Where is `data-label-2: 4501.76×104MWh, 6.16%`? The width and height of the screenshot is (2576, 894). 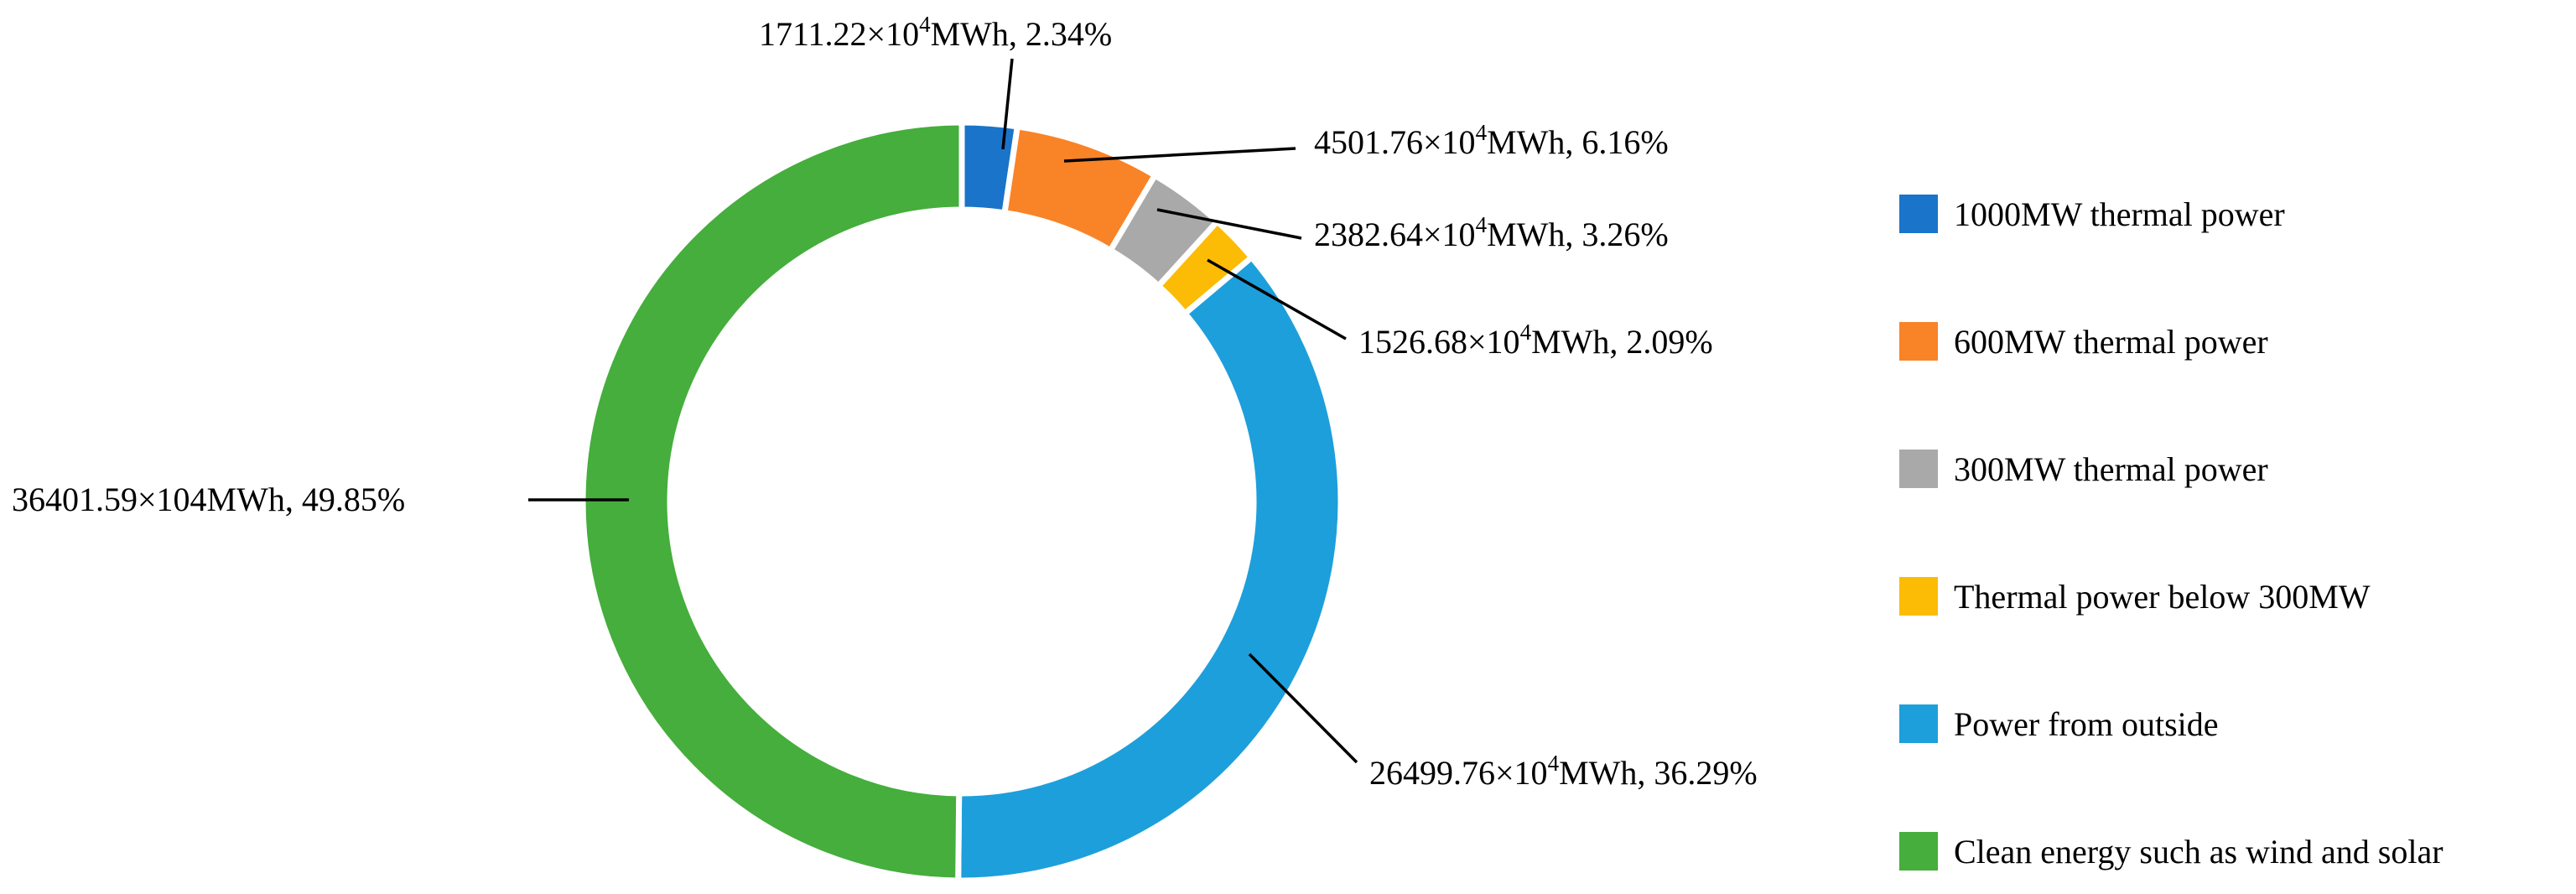
data-label-2: 4501.76×104MWh, 6.16% is located at coordinates (1491, 140).